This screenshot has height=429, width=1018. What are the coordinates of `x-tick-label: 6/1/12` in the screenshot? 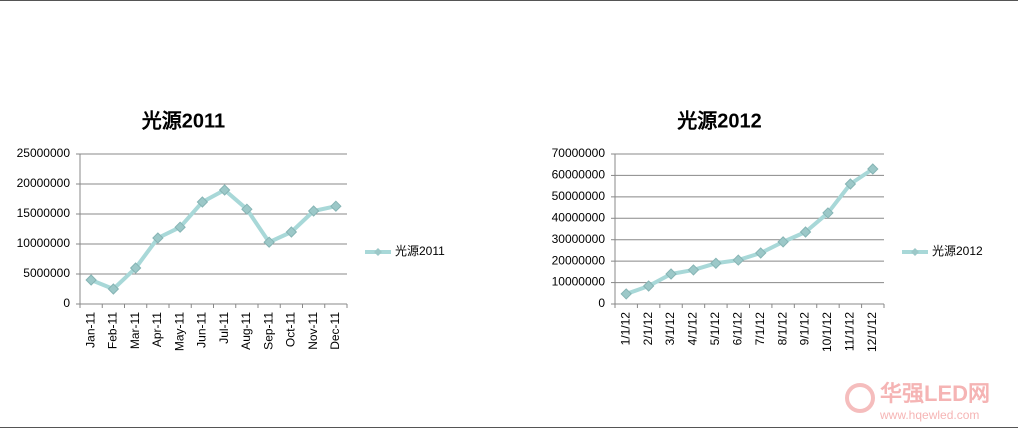 It's located at (737, 329).